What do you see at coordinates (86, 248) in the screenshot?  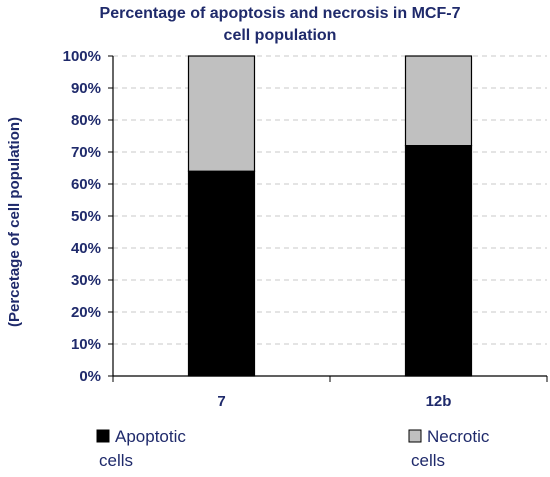 I see `y-tick-label: 40%` at bounding box center [86, 248].